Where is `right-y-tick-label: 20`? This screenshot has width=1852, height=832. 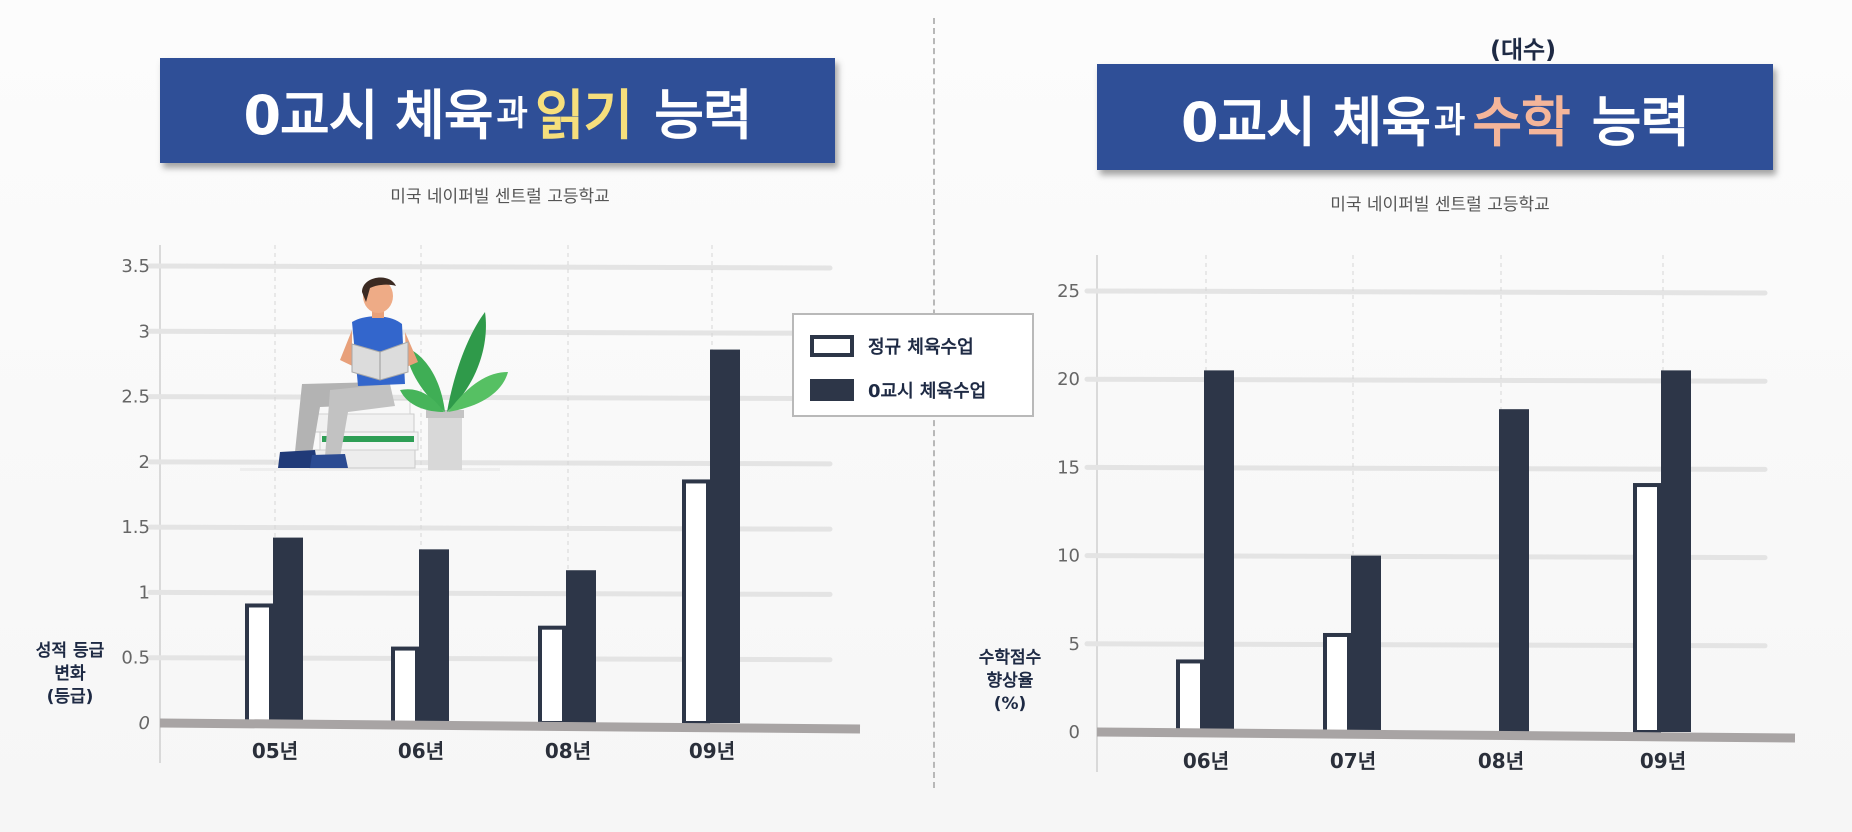
right-y-tick-label: 20 is located at coordinates (1068, 379).